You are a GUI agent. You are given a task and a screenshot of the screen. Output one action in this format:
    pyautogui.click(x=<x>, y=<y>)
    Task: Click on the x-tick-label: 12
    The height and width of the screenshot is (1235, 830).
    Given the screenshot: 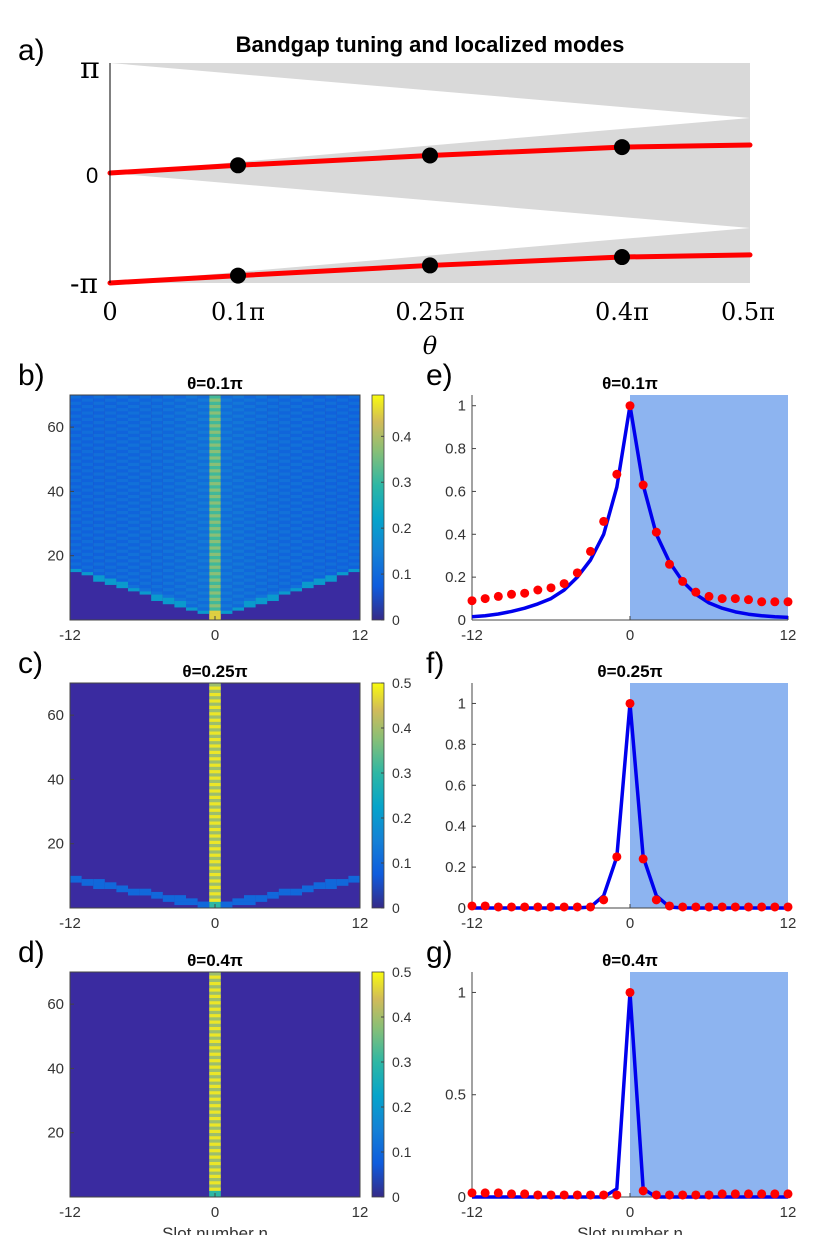 What is the action you would take?
    pyautogui.click(x=788, y=635)
    